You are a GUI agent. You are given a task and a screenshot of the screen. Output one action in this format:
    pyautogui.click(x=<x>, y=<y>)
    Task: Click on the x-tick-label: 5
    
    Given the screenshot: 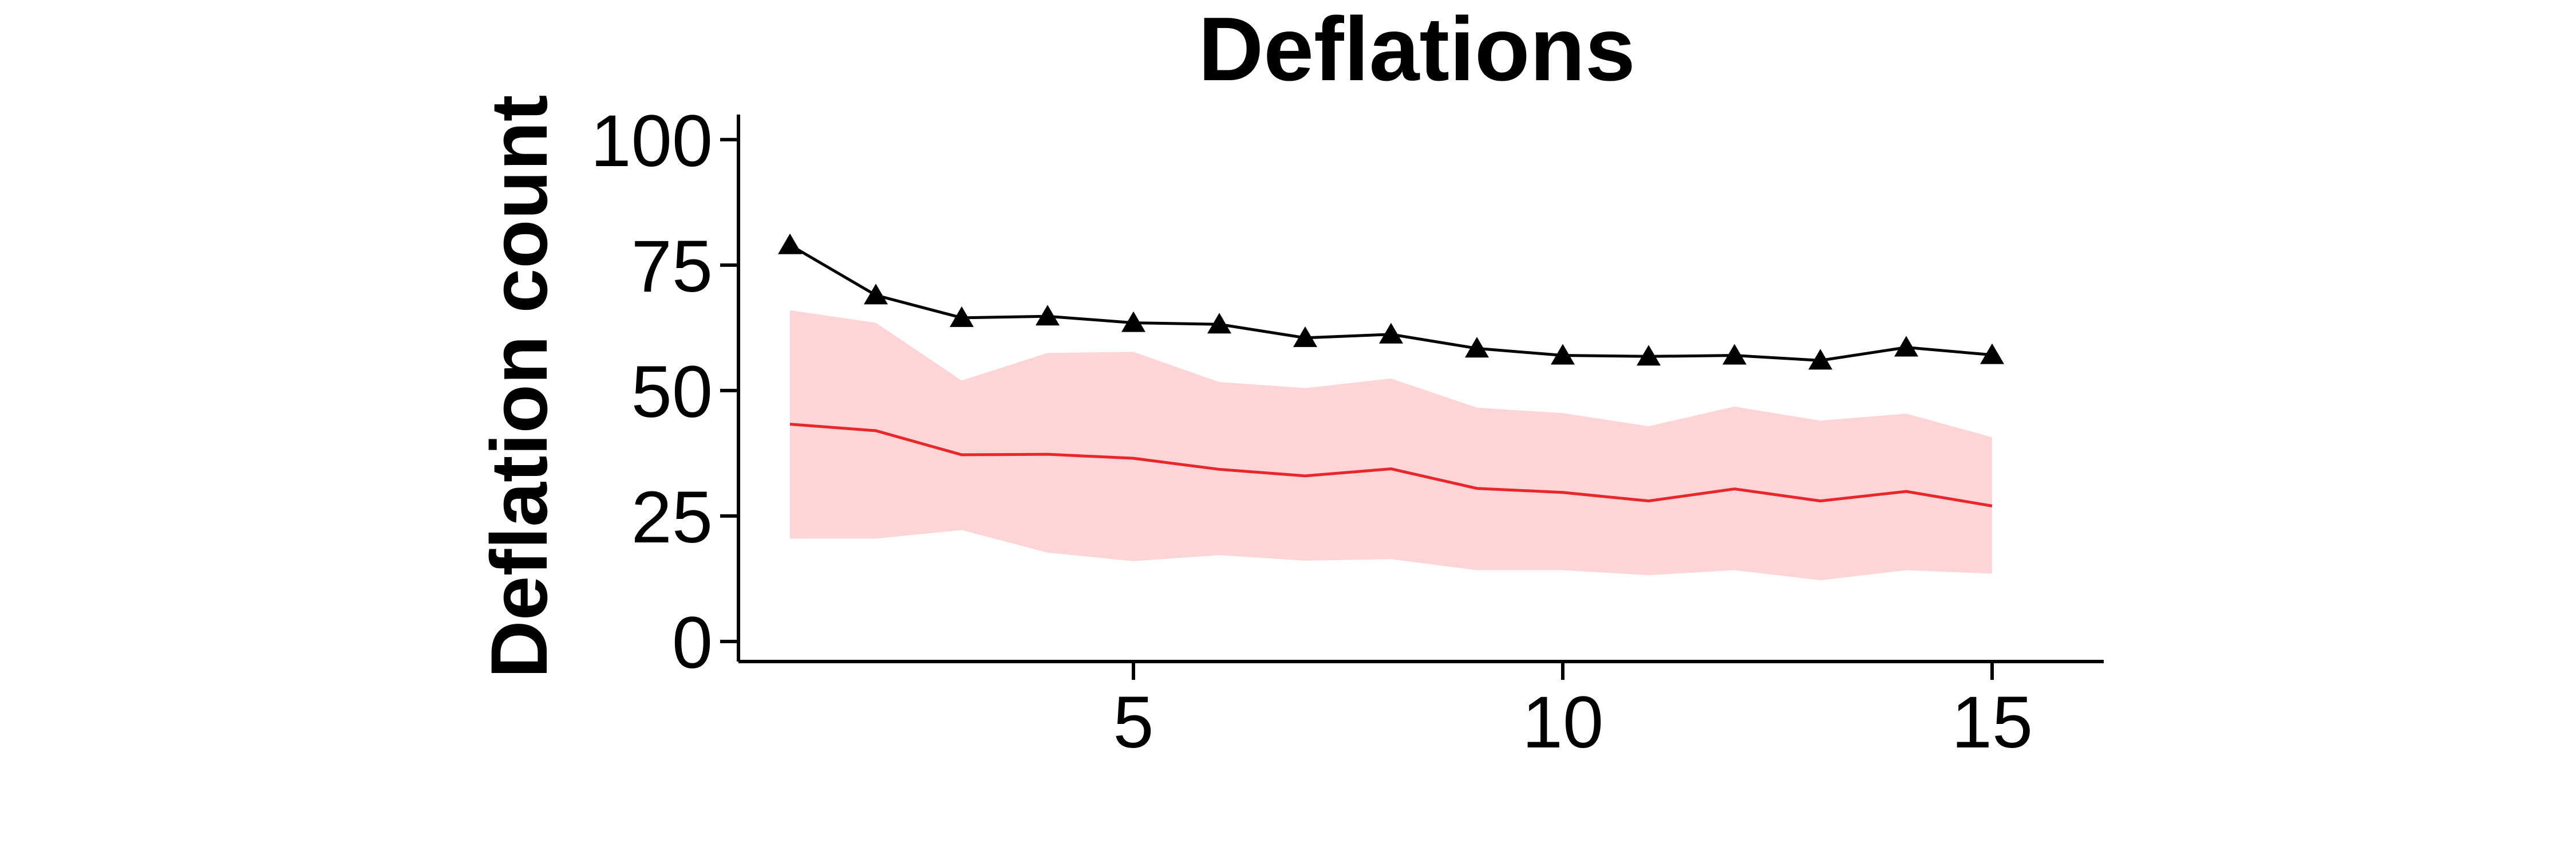 What is the action you would take?
    pyautogui.click(x=1133, y=722)
    